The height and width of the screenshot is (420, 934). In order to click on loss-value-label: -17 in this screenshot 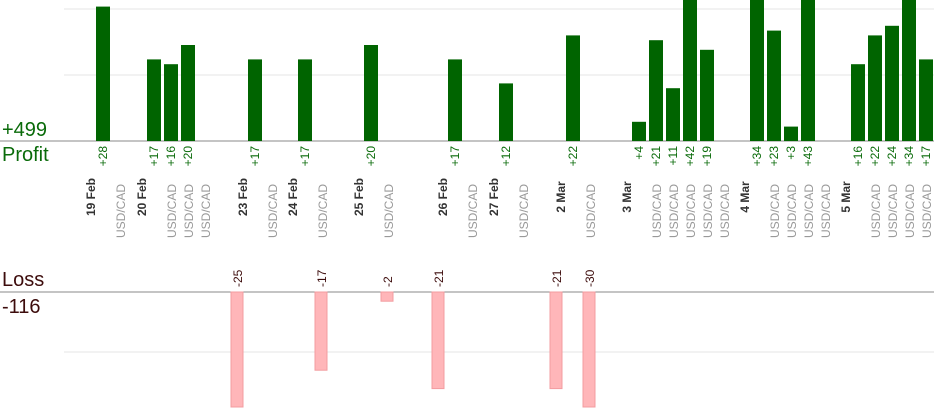, I will do `click(322, 278)`.